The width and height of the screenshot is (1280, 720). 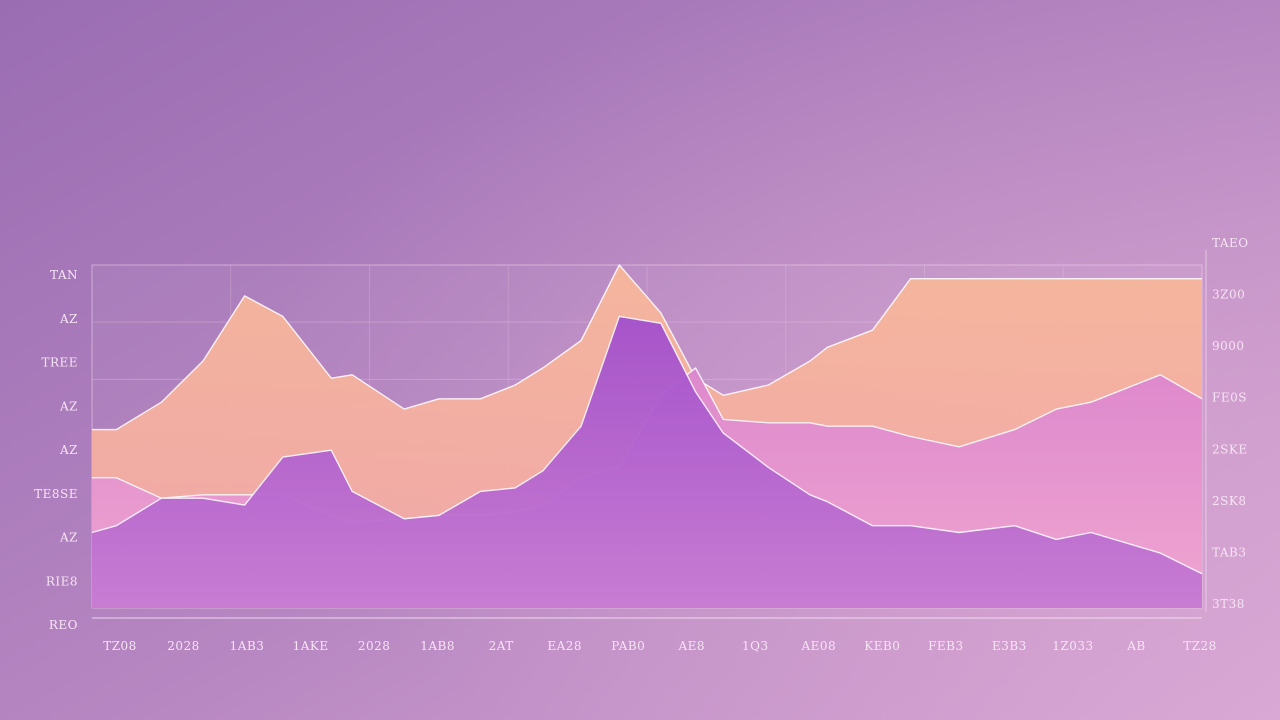 I want to click on x-tick-label: 1Q3, so click(x=755, y=646).